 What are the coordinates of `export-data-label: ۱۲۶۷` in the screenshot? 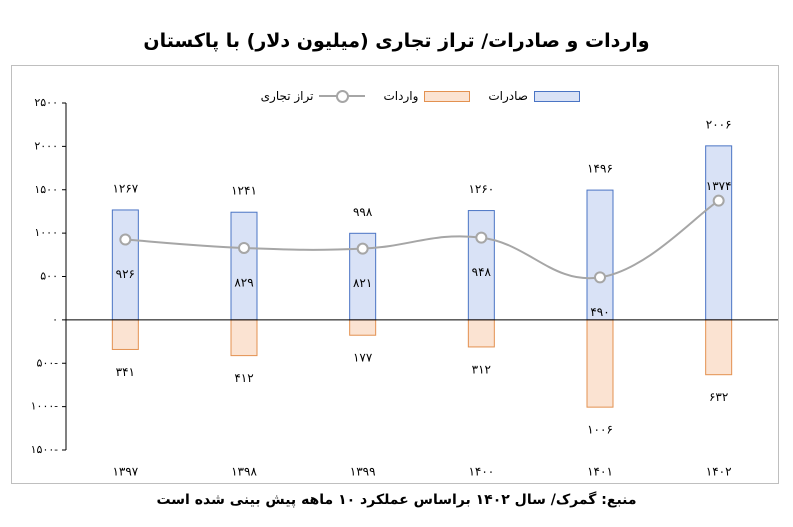 It's located at (125, 188).